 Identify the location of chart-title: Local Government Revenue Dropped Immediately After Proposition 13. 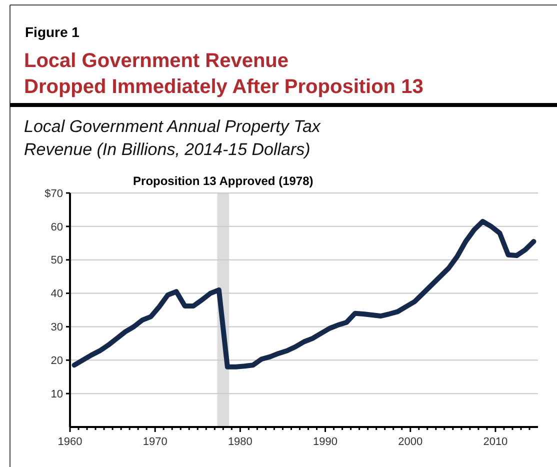
(224, 74).